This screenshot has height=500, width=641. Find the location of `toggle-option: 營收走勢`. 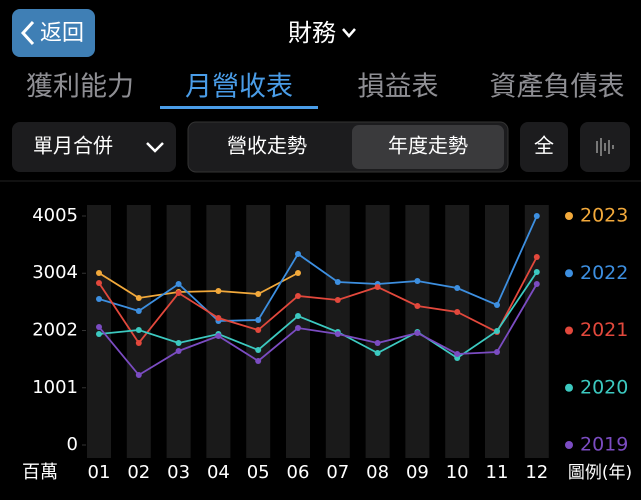

toggle-option: 營收走勢 is located at coordinates (267, 146).